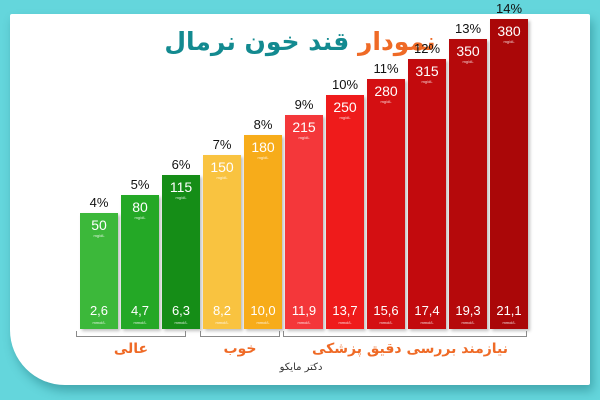 This screenshot has width=600, height=400. Describe the element at coordinates (468, 310) in the screenshot. I see `bar-mmol-value: 19,3` at that location.